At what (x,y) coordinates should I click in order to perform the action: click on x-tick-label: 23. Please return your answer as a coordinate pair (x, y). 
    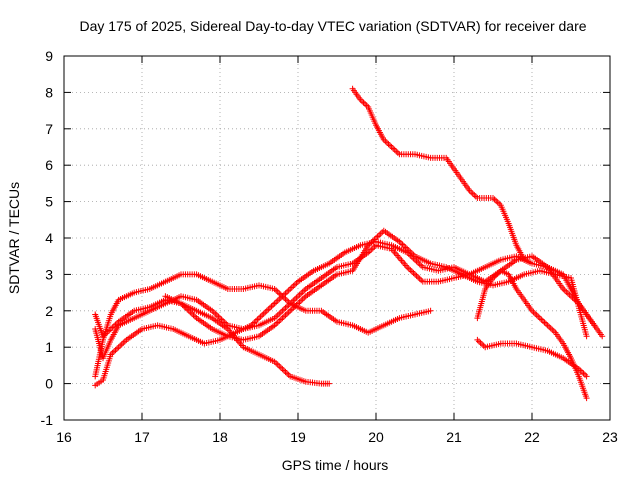
    Looking at the image, I should click on (610, 437).